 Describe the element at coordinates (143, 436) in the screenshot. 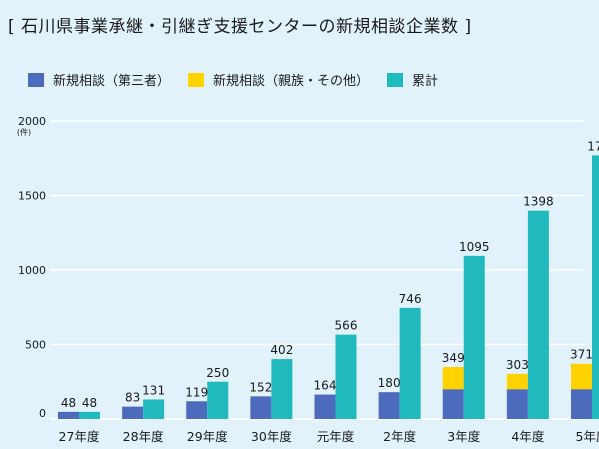

I see `x-category-label: 28年度` at that location.